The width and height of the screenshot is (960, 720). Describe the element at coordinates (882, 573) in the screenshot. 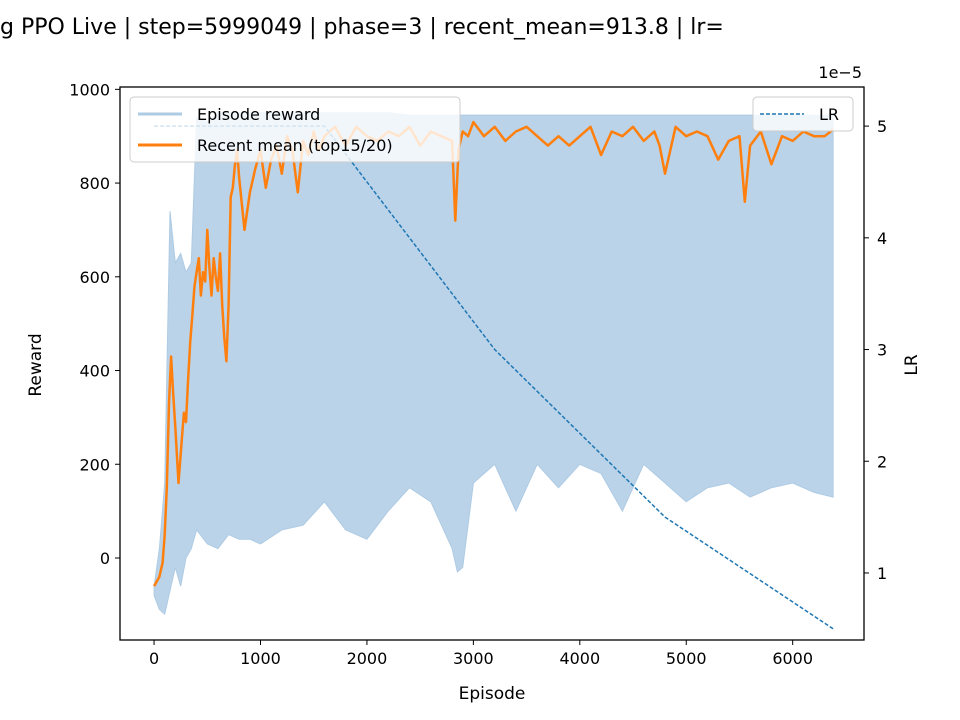

I see `y2-tick-label: 1` at that location.